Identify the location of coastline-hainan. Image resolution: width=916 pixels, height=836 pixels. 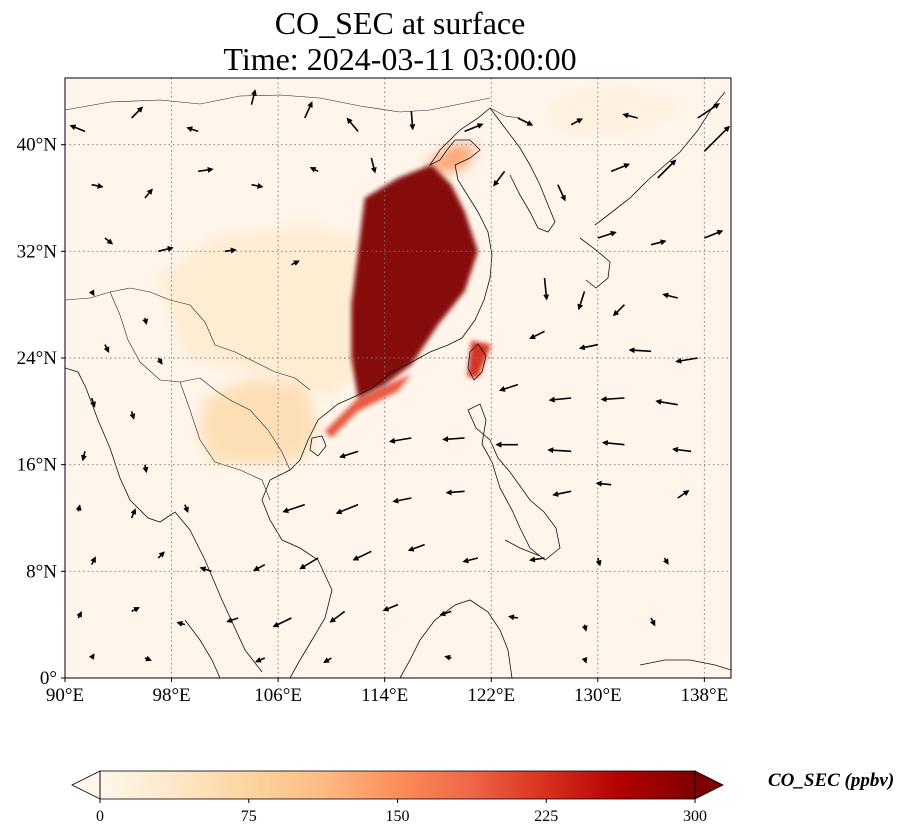
(318, 446).